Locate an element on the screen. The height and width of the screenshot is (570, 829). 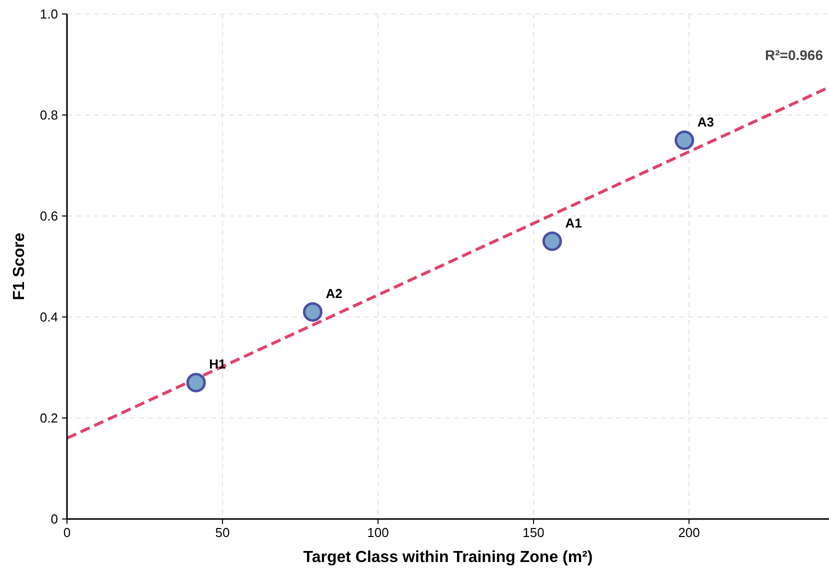
annotation: A2 is located at coordinates (334, 293).